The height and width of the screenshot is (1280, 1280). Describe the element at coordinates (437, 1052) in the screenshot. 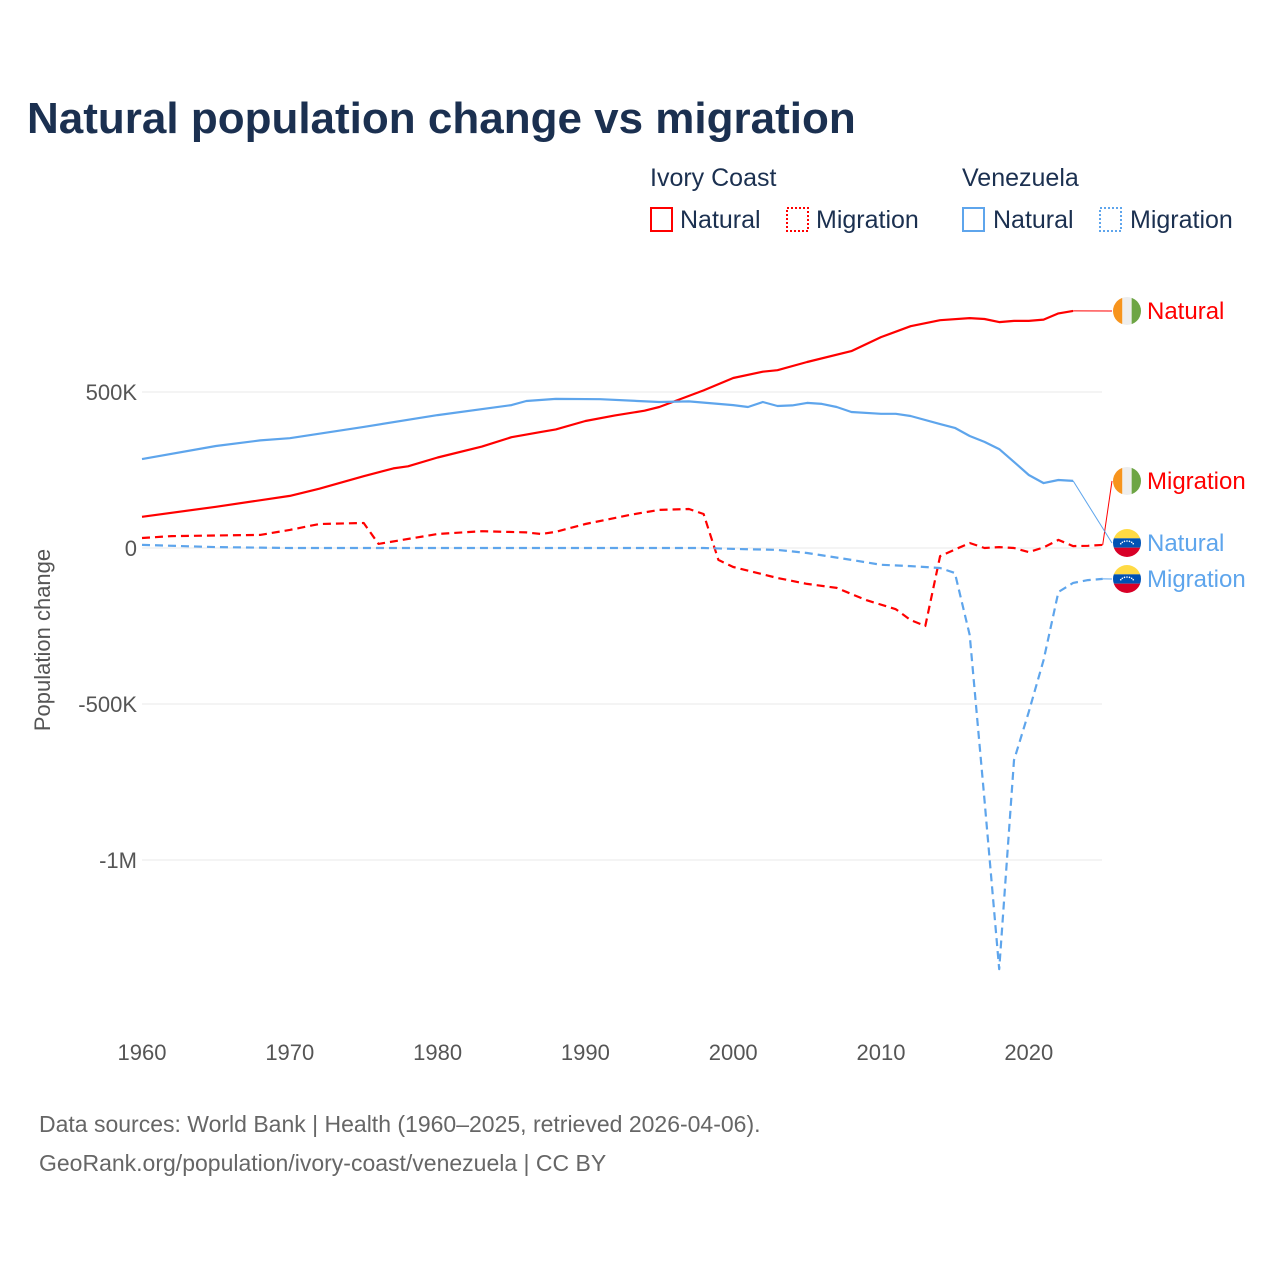

I see `x-tick-label: 1980` at that location.